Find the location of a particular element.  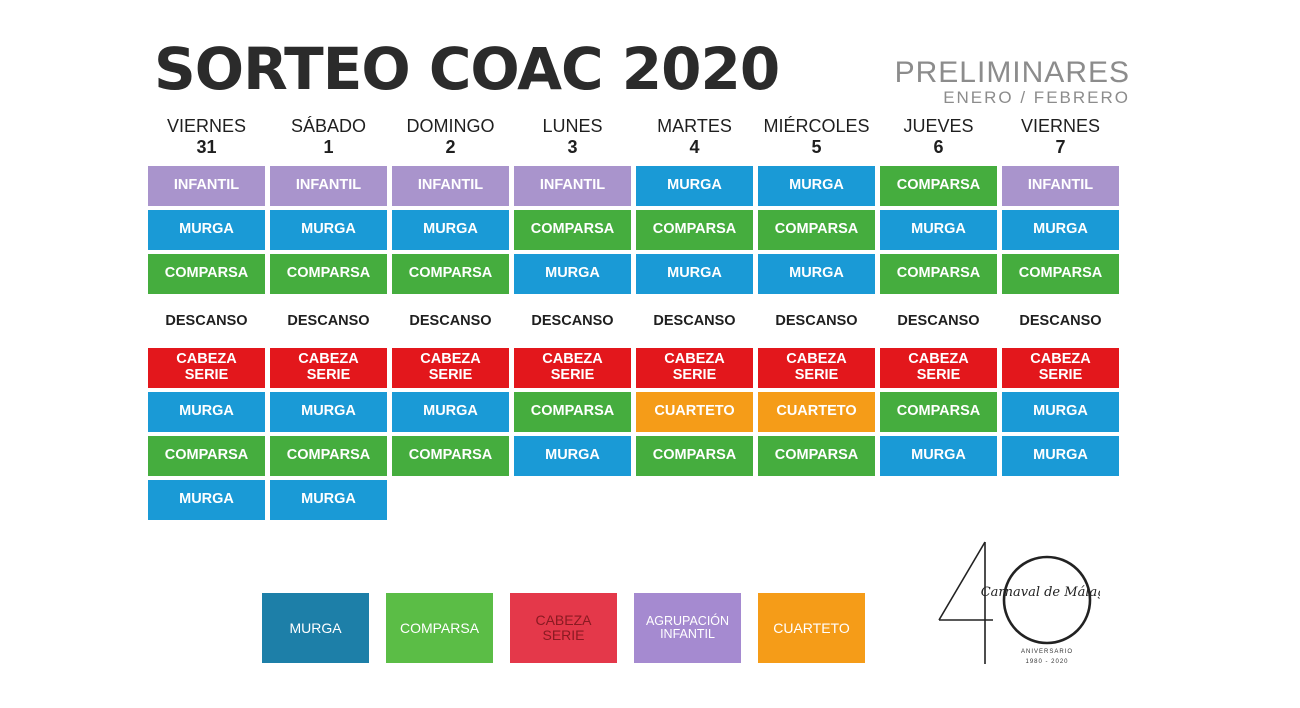

day-number: 2 is located at coordinates (450, 147).